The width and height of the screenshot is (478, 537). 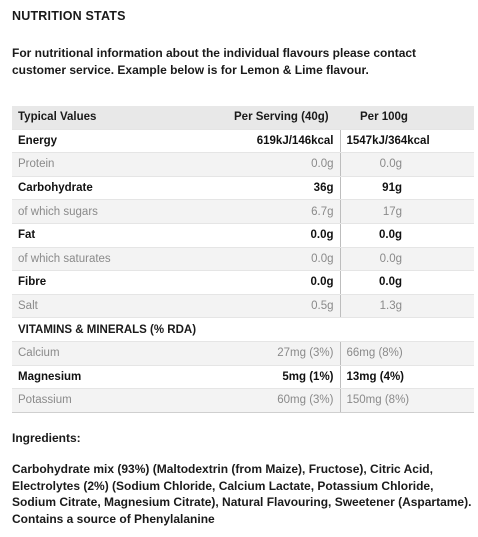 I want to click on per-100g-value: 66mg (8%), so click(x=407, y=353).